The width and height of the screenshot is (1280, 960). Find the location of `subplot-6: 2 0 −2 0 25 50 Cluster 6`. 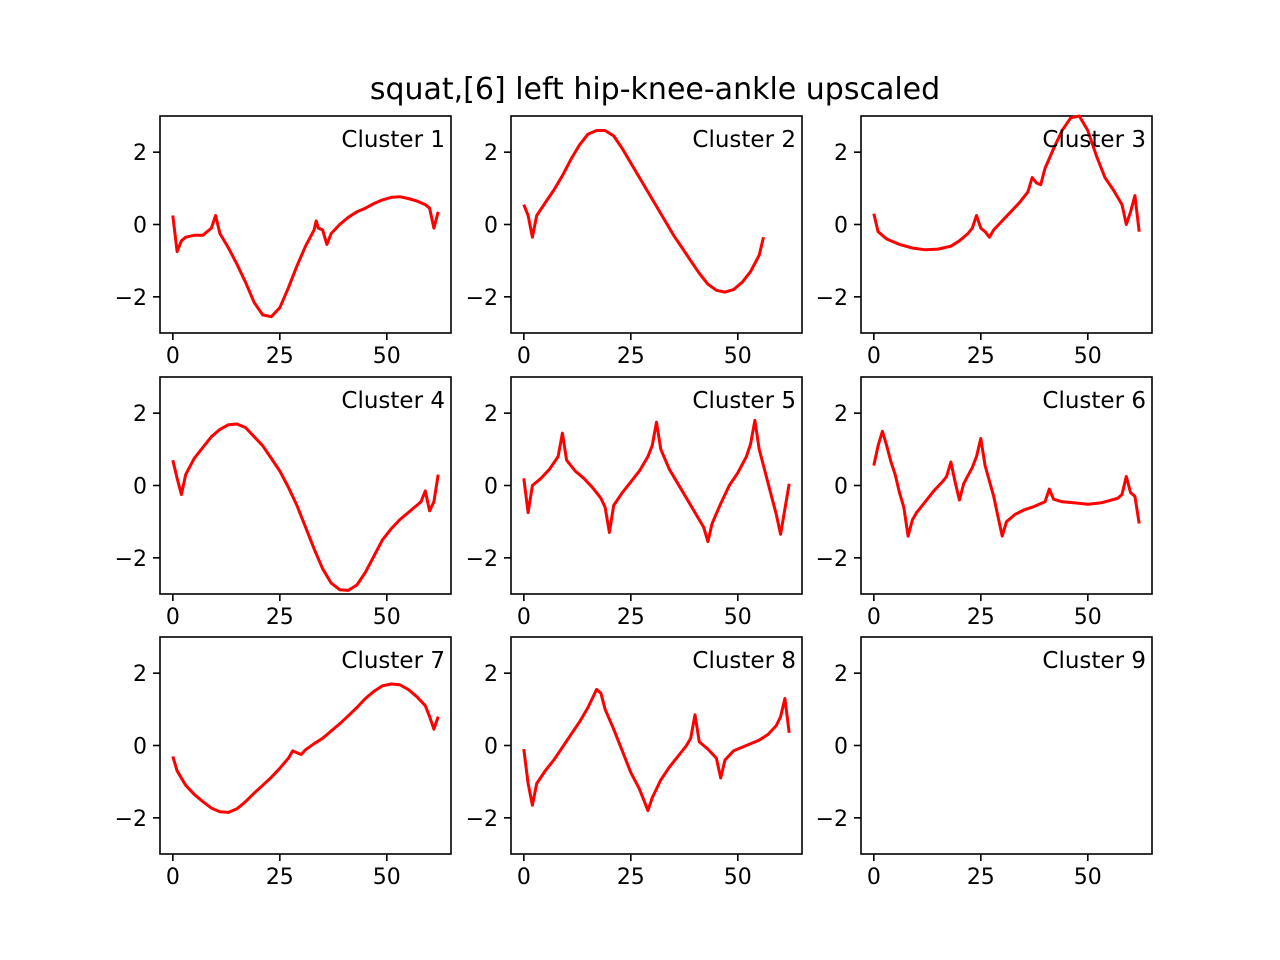

subplot-6: 2 0 −2 0 25 50 Cluster 6 is located at coordinates (984, 503).